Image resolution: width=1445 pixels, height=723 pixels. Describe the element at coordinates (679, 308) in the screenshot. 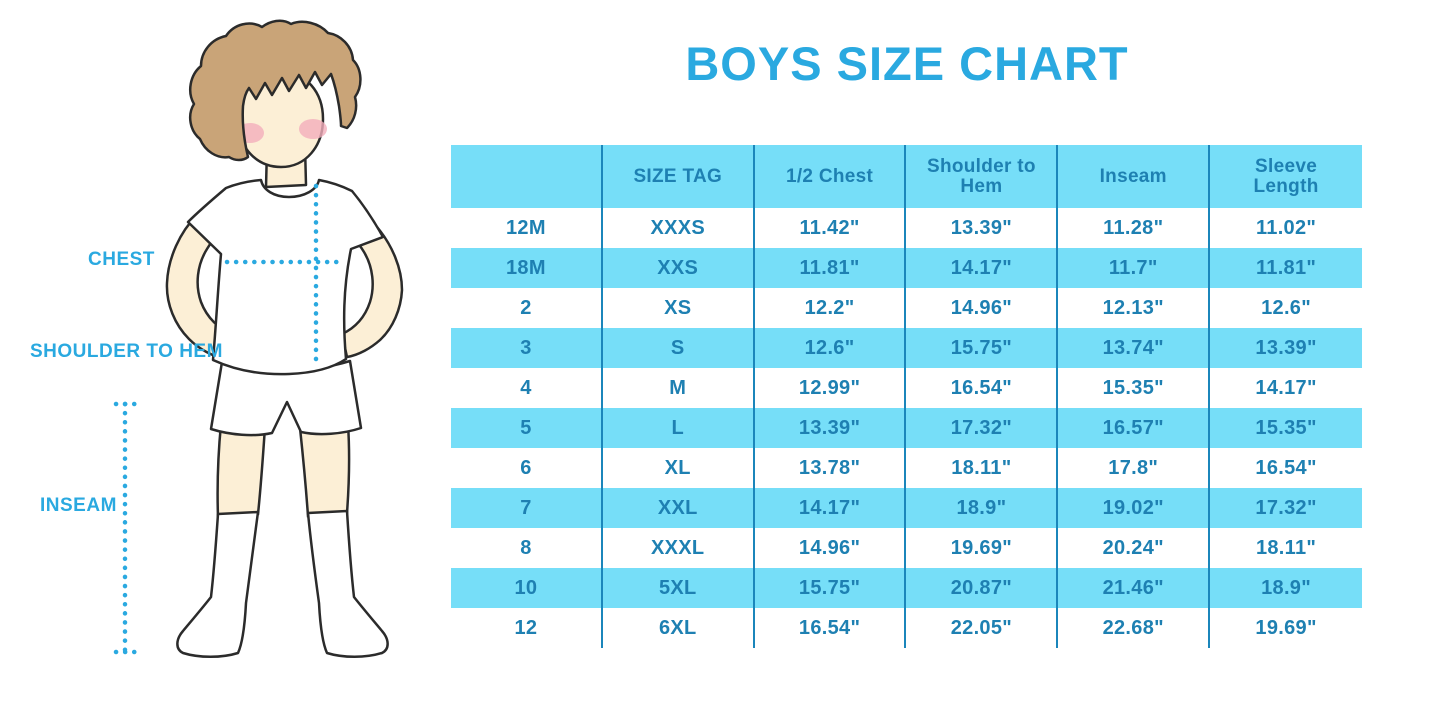

I see `table-cell: XS` at that location.